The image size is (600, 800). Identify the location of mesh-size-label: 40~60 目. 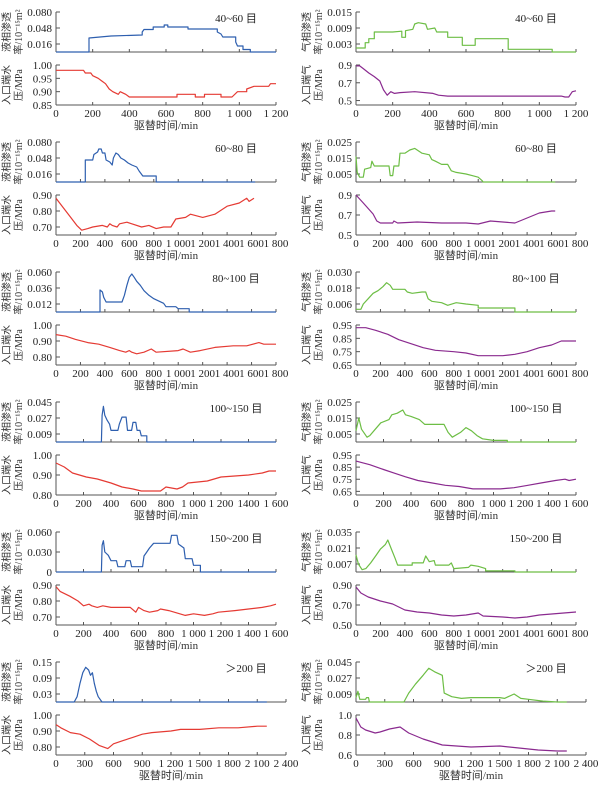
(236, 19).